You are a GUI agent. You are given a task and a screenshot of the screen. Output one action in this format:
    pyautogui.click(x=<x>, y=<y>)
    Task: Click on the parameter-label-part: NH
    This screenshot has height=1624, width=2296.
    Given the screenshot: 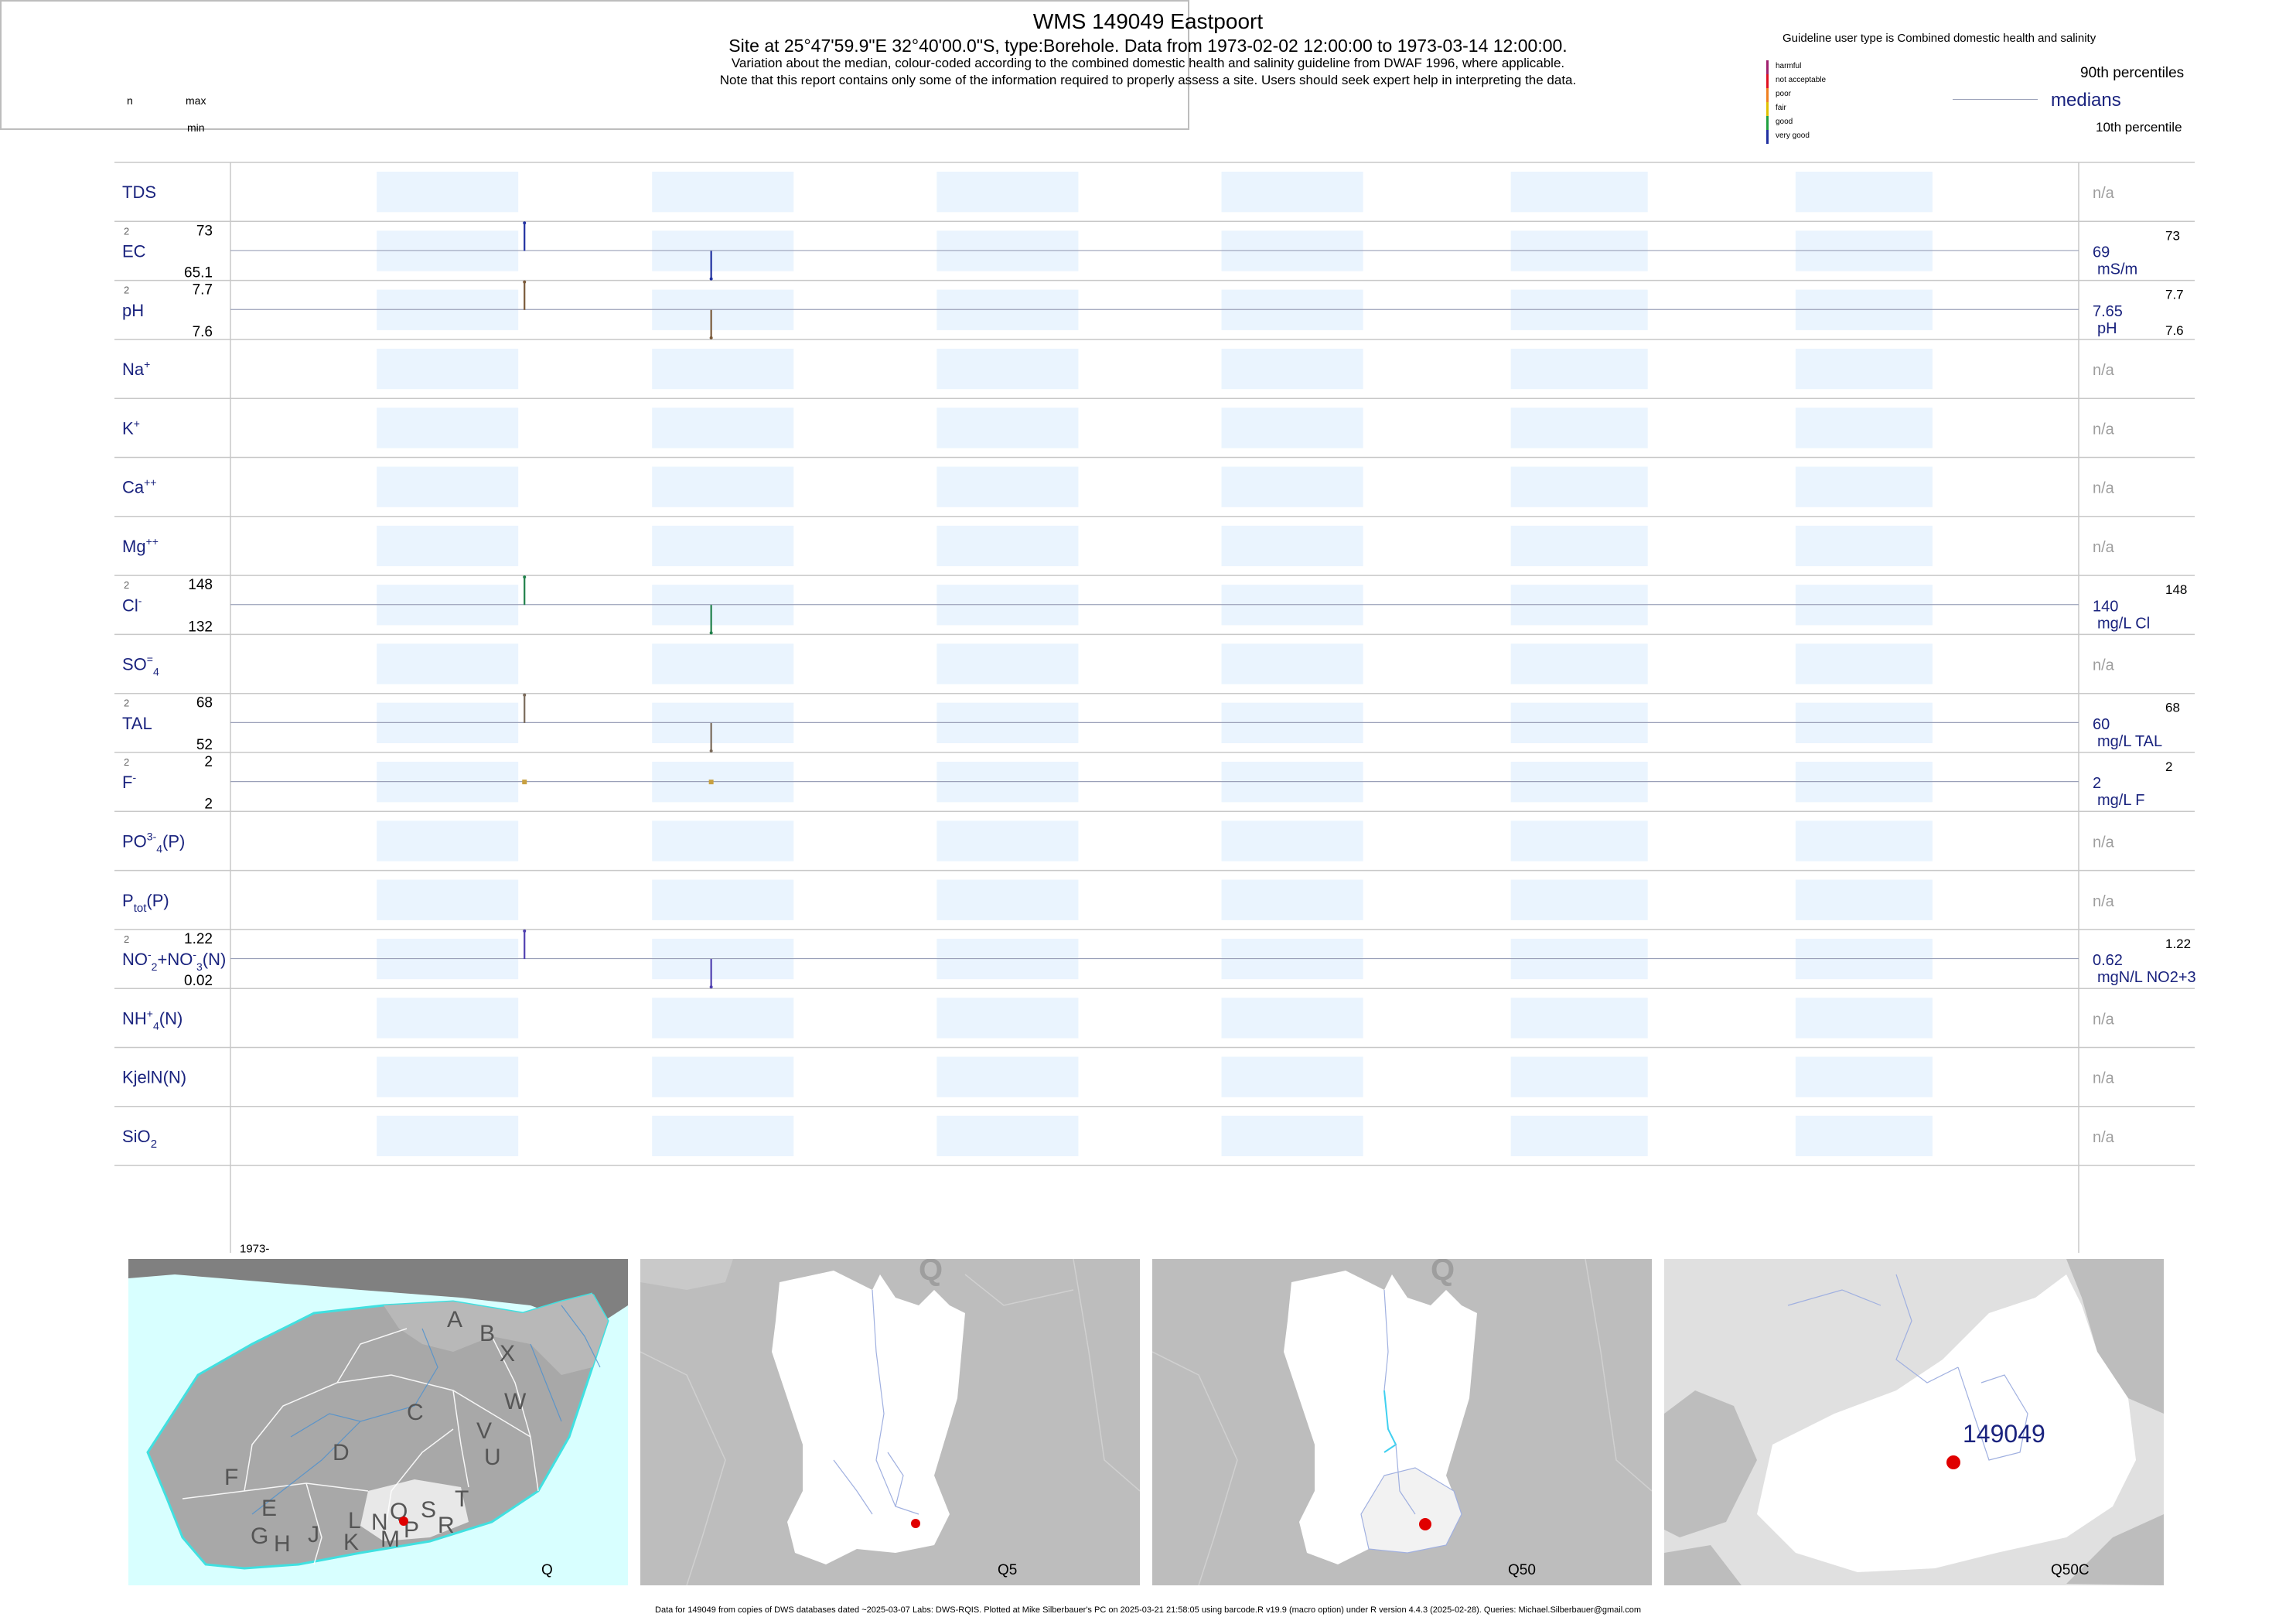 What is the action you would take?
    pyautogui.click(x=134, y=1018)
    